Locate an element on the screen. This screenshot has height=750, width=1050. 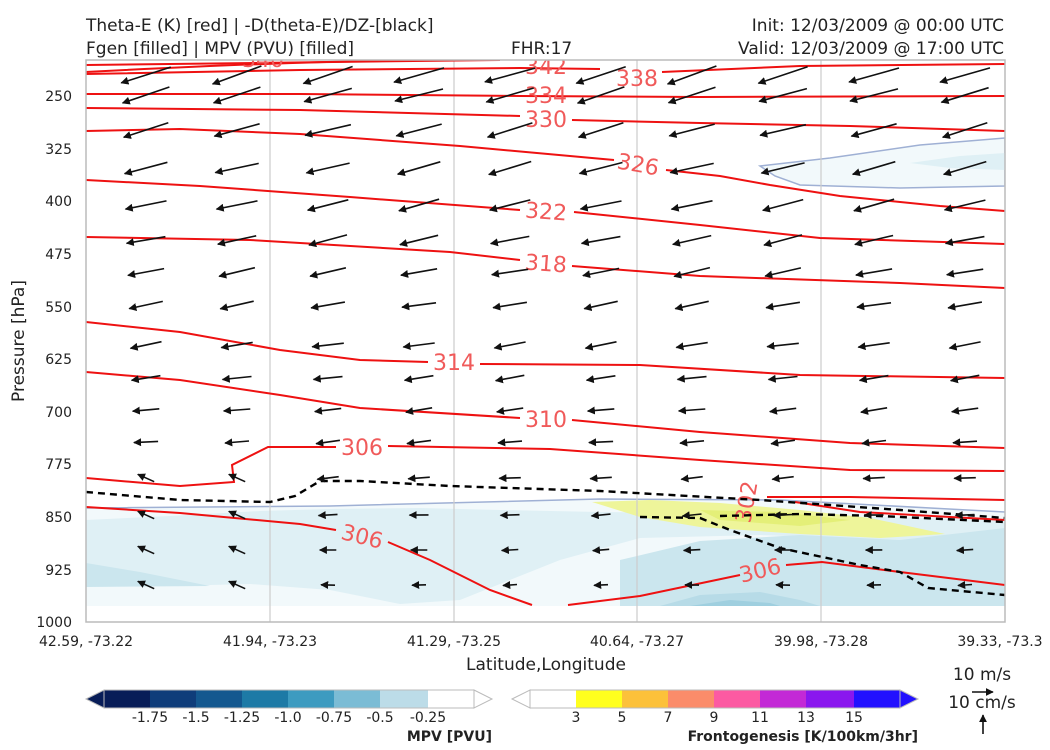
fgen-colorbar-tick: 15 is located at coordinates (854, 718).